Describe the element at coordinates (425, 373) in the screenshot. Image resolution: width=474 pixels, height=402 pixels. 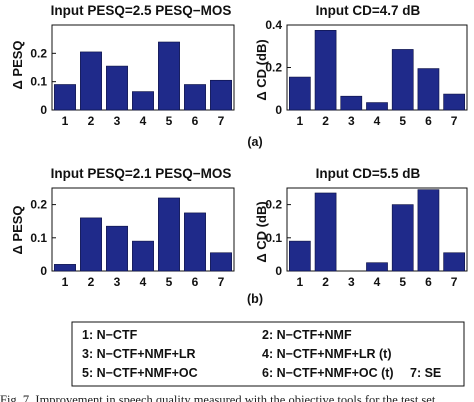
I see `legend-entry: 7: SE` at that location.